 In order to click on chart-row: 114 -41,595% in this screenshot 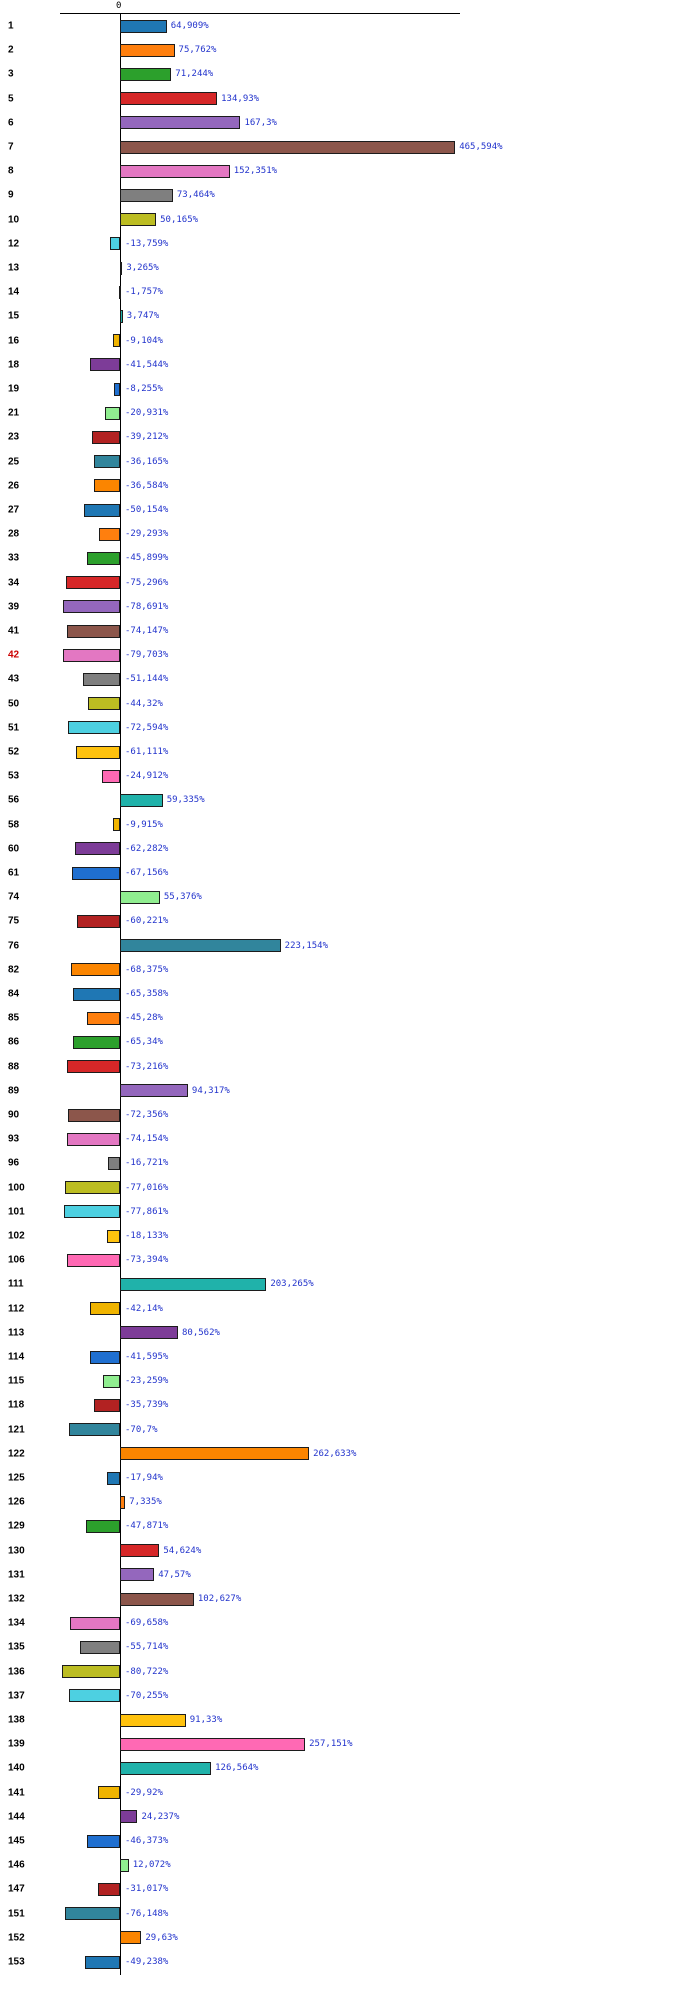, I will do `click(350, 1357)`.